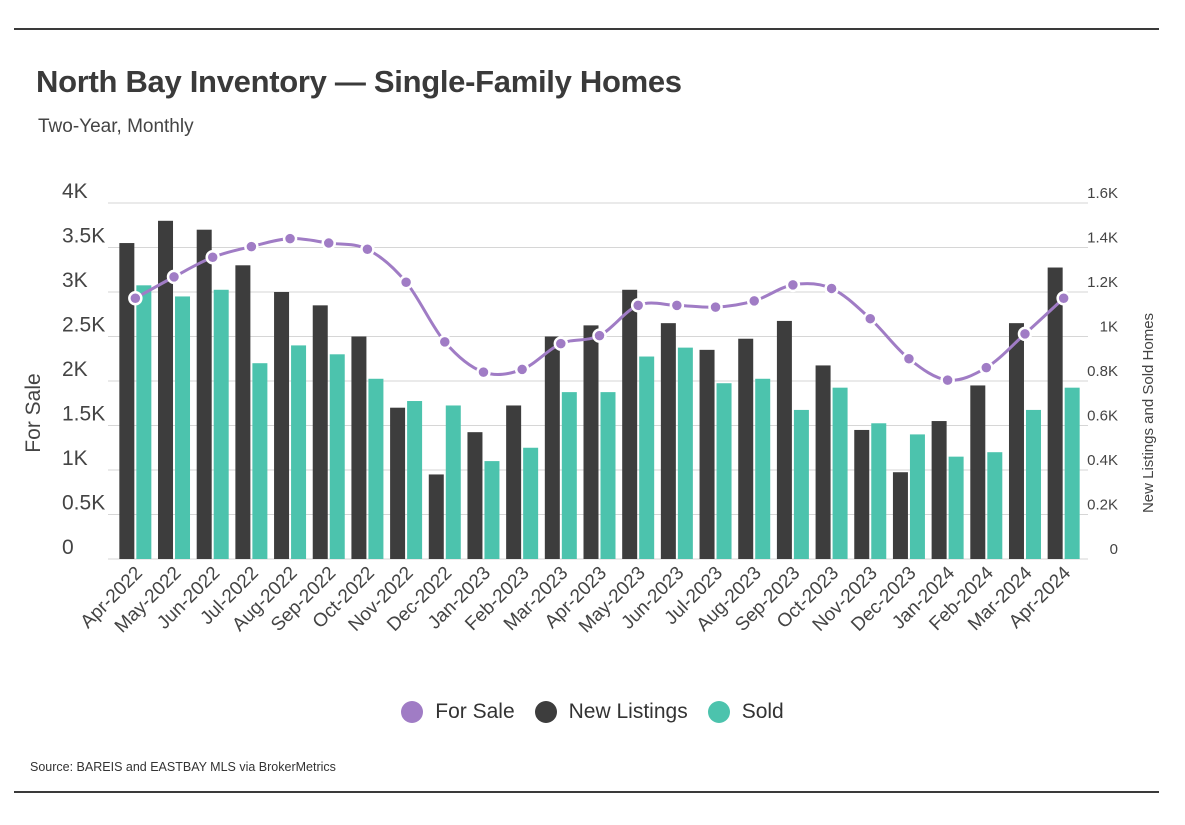 The height and width of the screenshot is (825, 1185). I want to click on right-tick-label: 1K, so click(1109, 327).